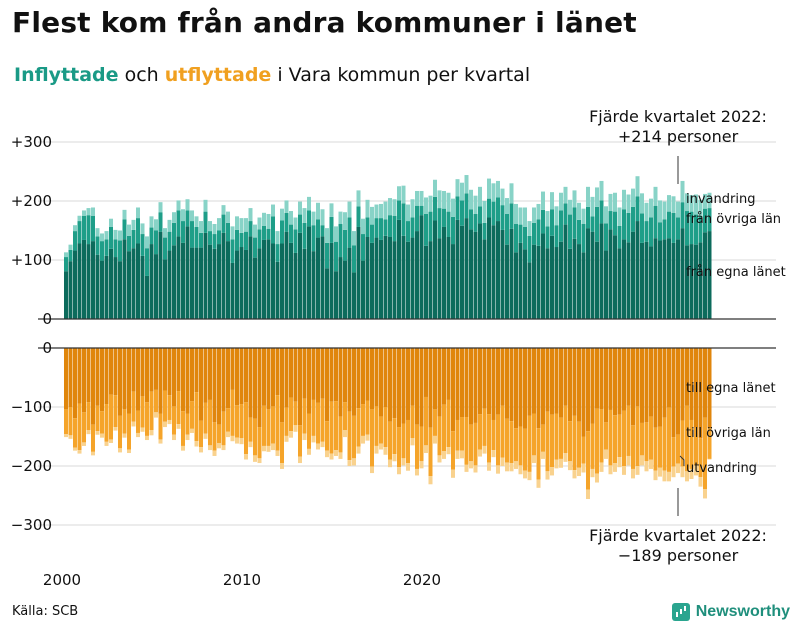 The image size is (800, 625). What do you see at coordinates (31, 260) in the screenshot?
I see `y-tick-label: +100` at bounding box center [31, 260].